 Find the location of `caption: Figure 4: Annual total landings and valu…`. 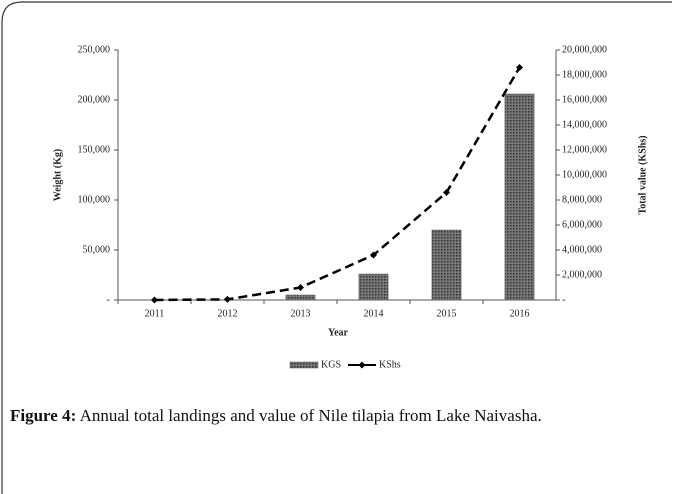

caption: Figure 4: Annual total landings and valu… is located at coordinates (338, 416).